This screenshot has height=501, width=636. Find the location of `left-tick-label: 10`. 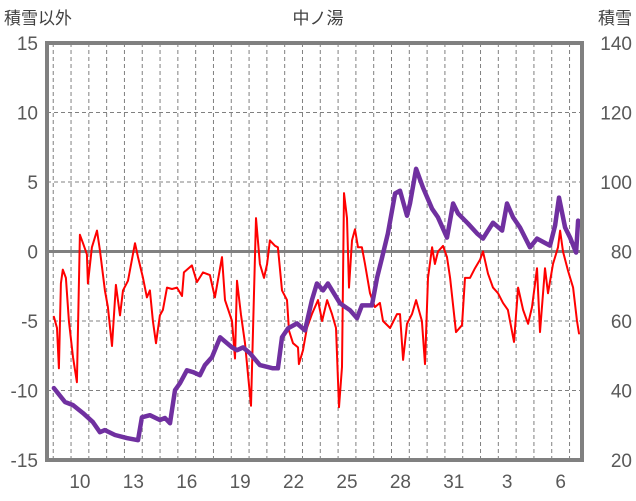

left-tick-label: 10 is located at coordinates (27, 114).